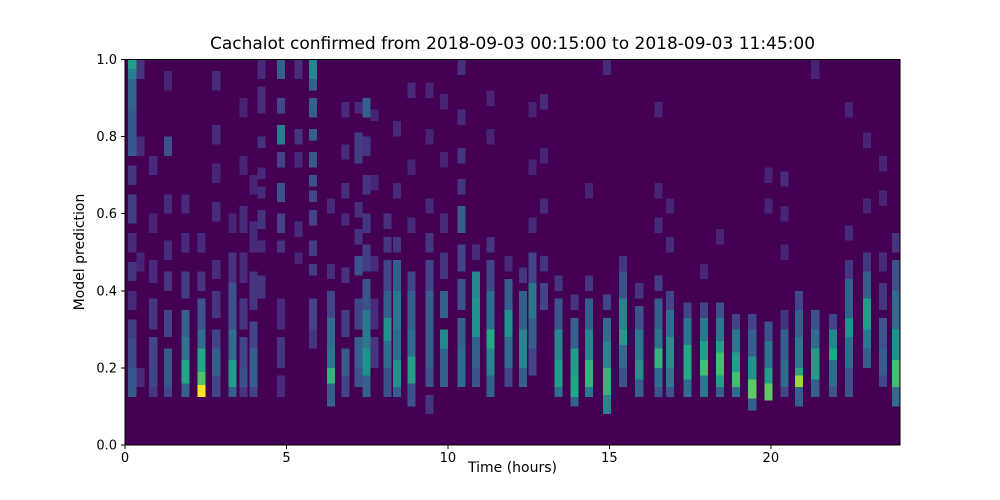 This screenshot has height=500, width=1000. Describe the element at coordinates (450, 455) in the screenshot. I see `x-axis-ticks: 0 5 10 15 20` at that location.